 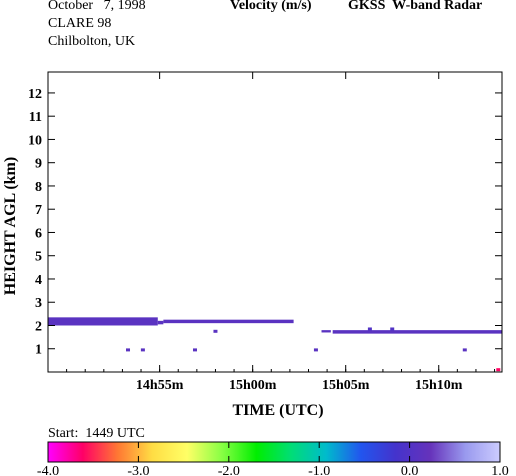 I want to click on x-tick-label: 15h05m, so click(x=346, y=385).